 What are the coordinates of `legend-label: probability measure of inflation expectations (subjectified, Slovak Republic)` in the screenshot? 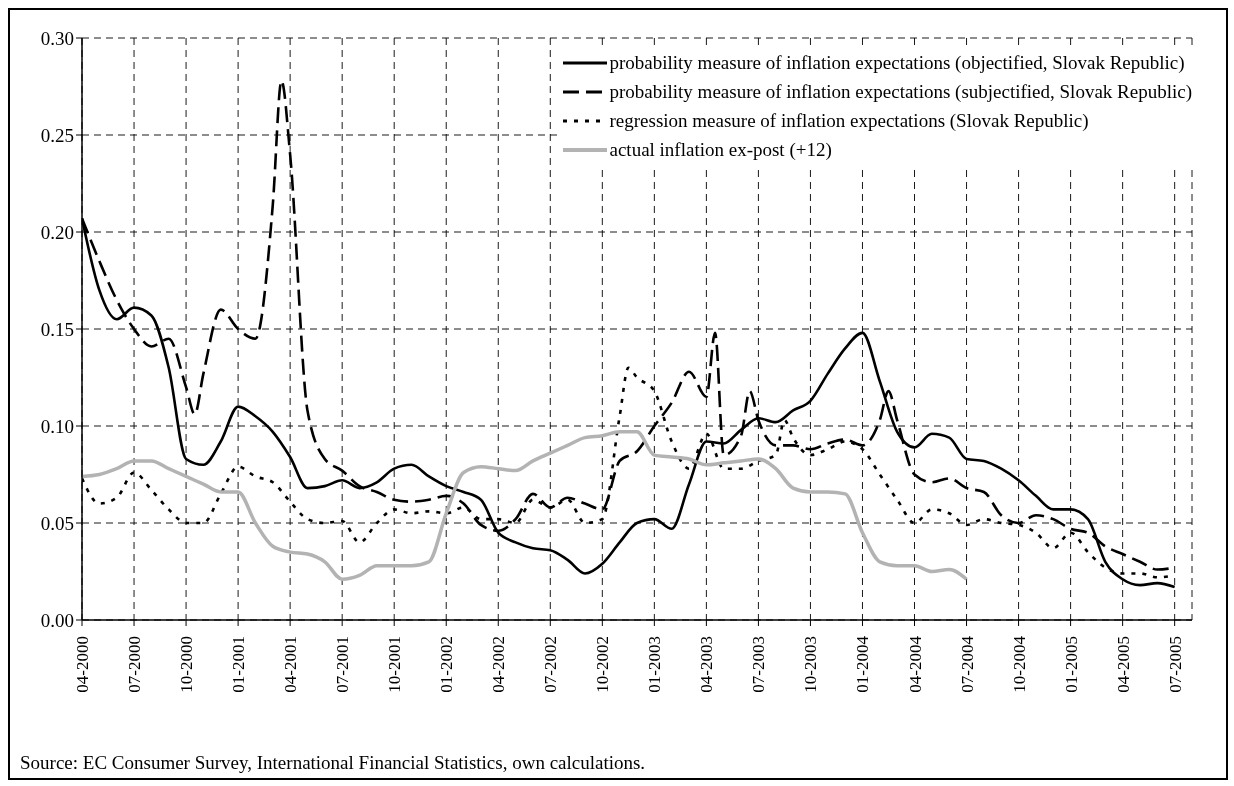 It's located at (900, 91).